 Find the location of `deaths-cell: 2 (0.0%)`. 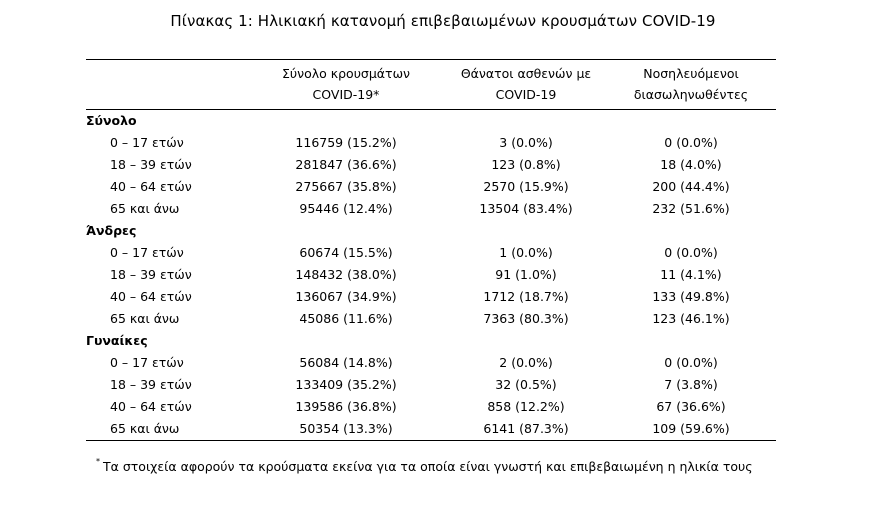

deaths-cell: 2 (0.0%) is located at coordinates (526, 362).